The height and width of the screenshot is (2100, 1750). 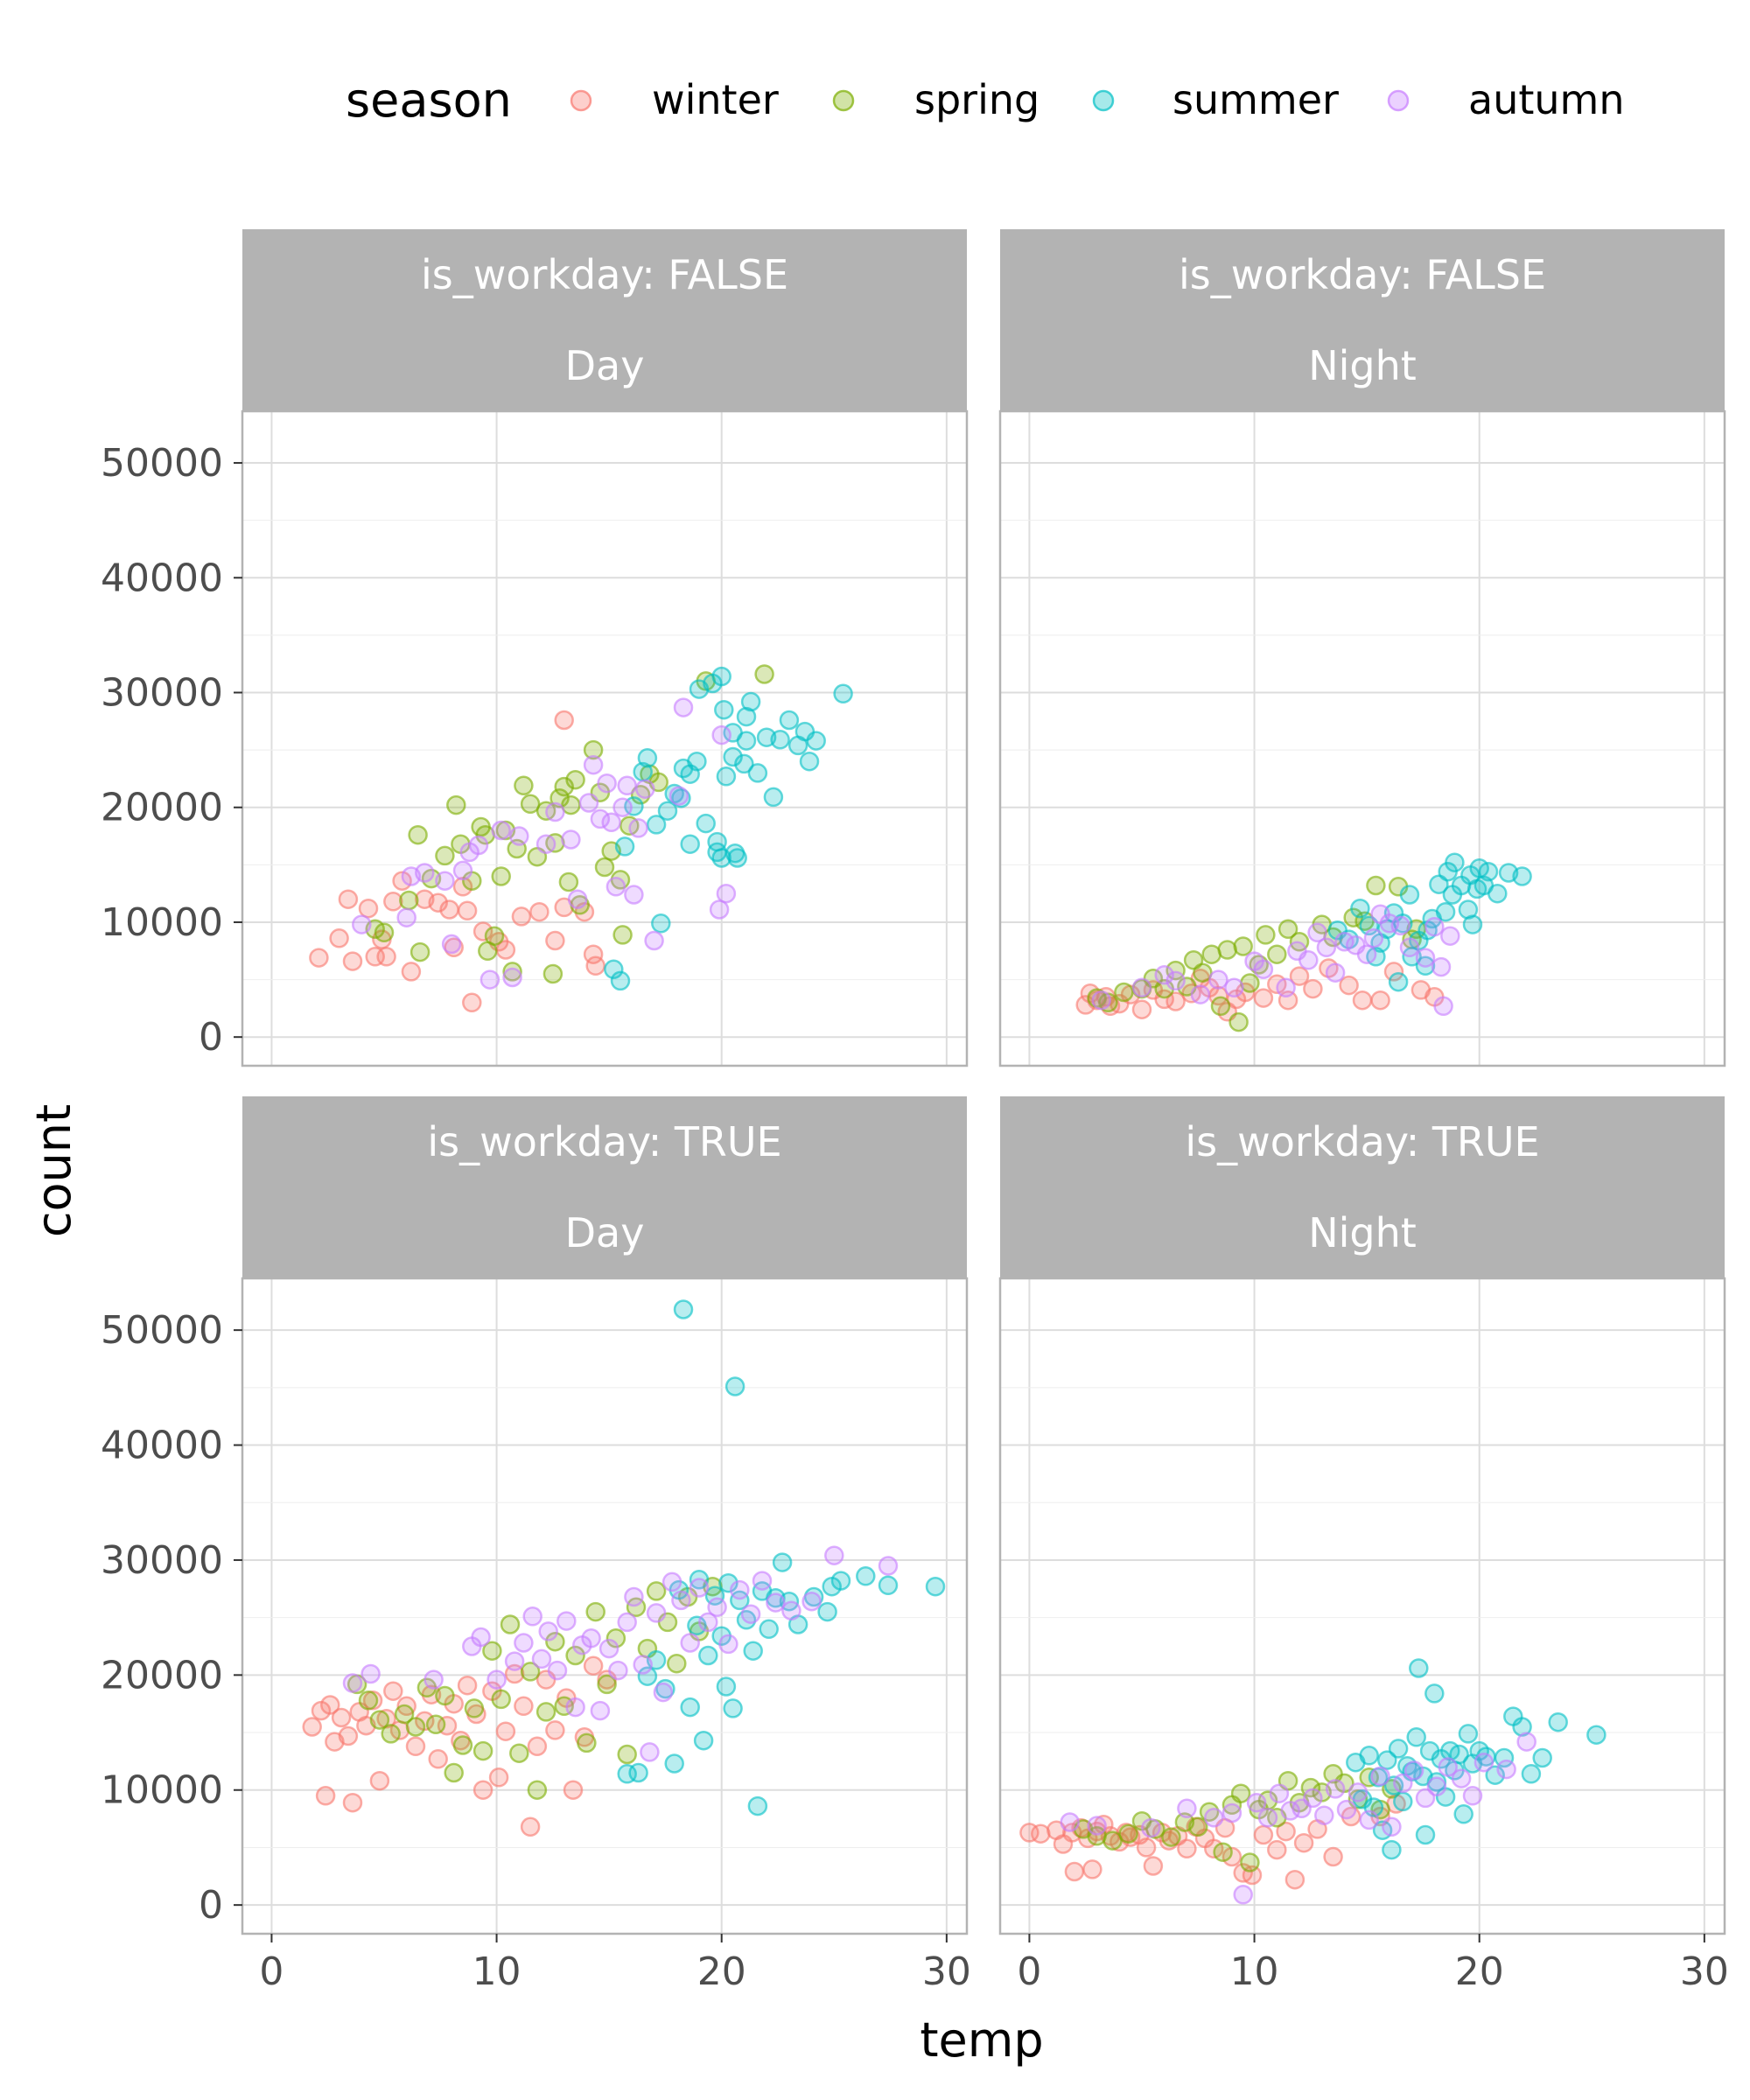 What do you see at coordinates (1255, 99) in the screenshot?
I see `legend-label-summer: summer` at bounding box center [1255, 99].